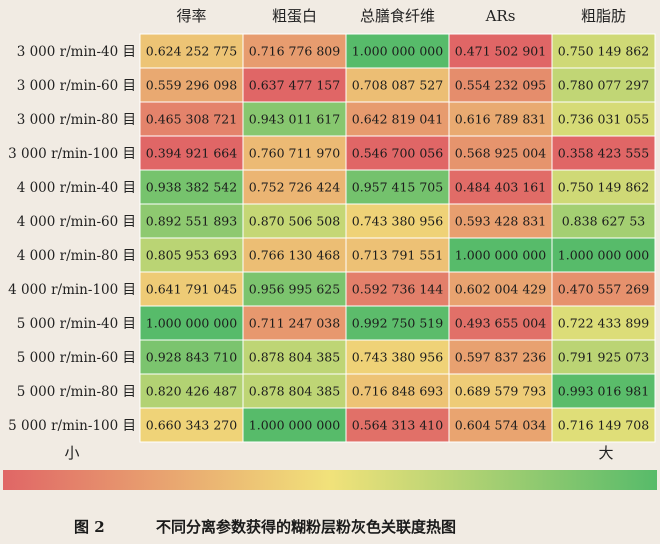 The height and width of the screenshot is (544, 660). I want to click on cell-value-label: 0.713 791 551, so click(397, 255).